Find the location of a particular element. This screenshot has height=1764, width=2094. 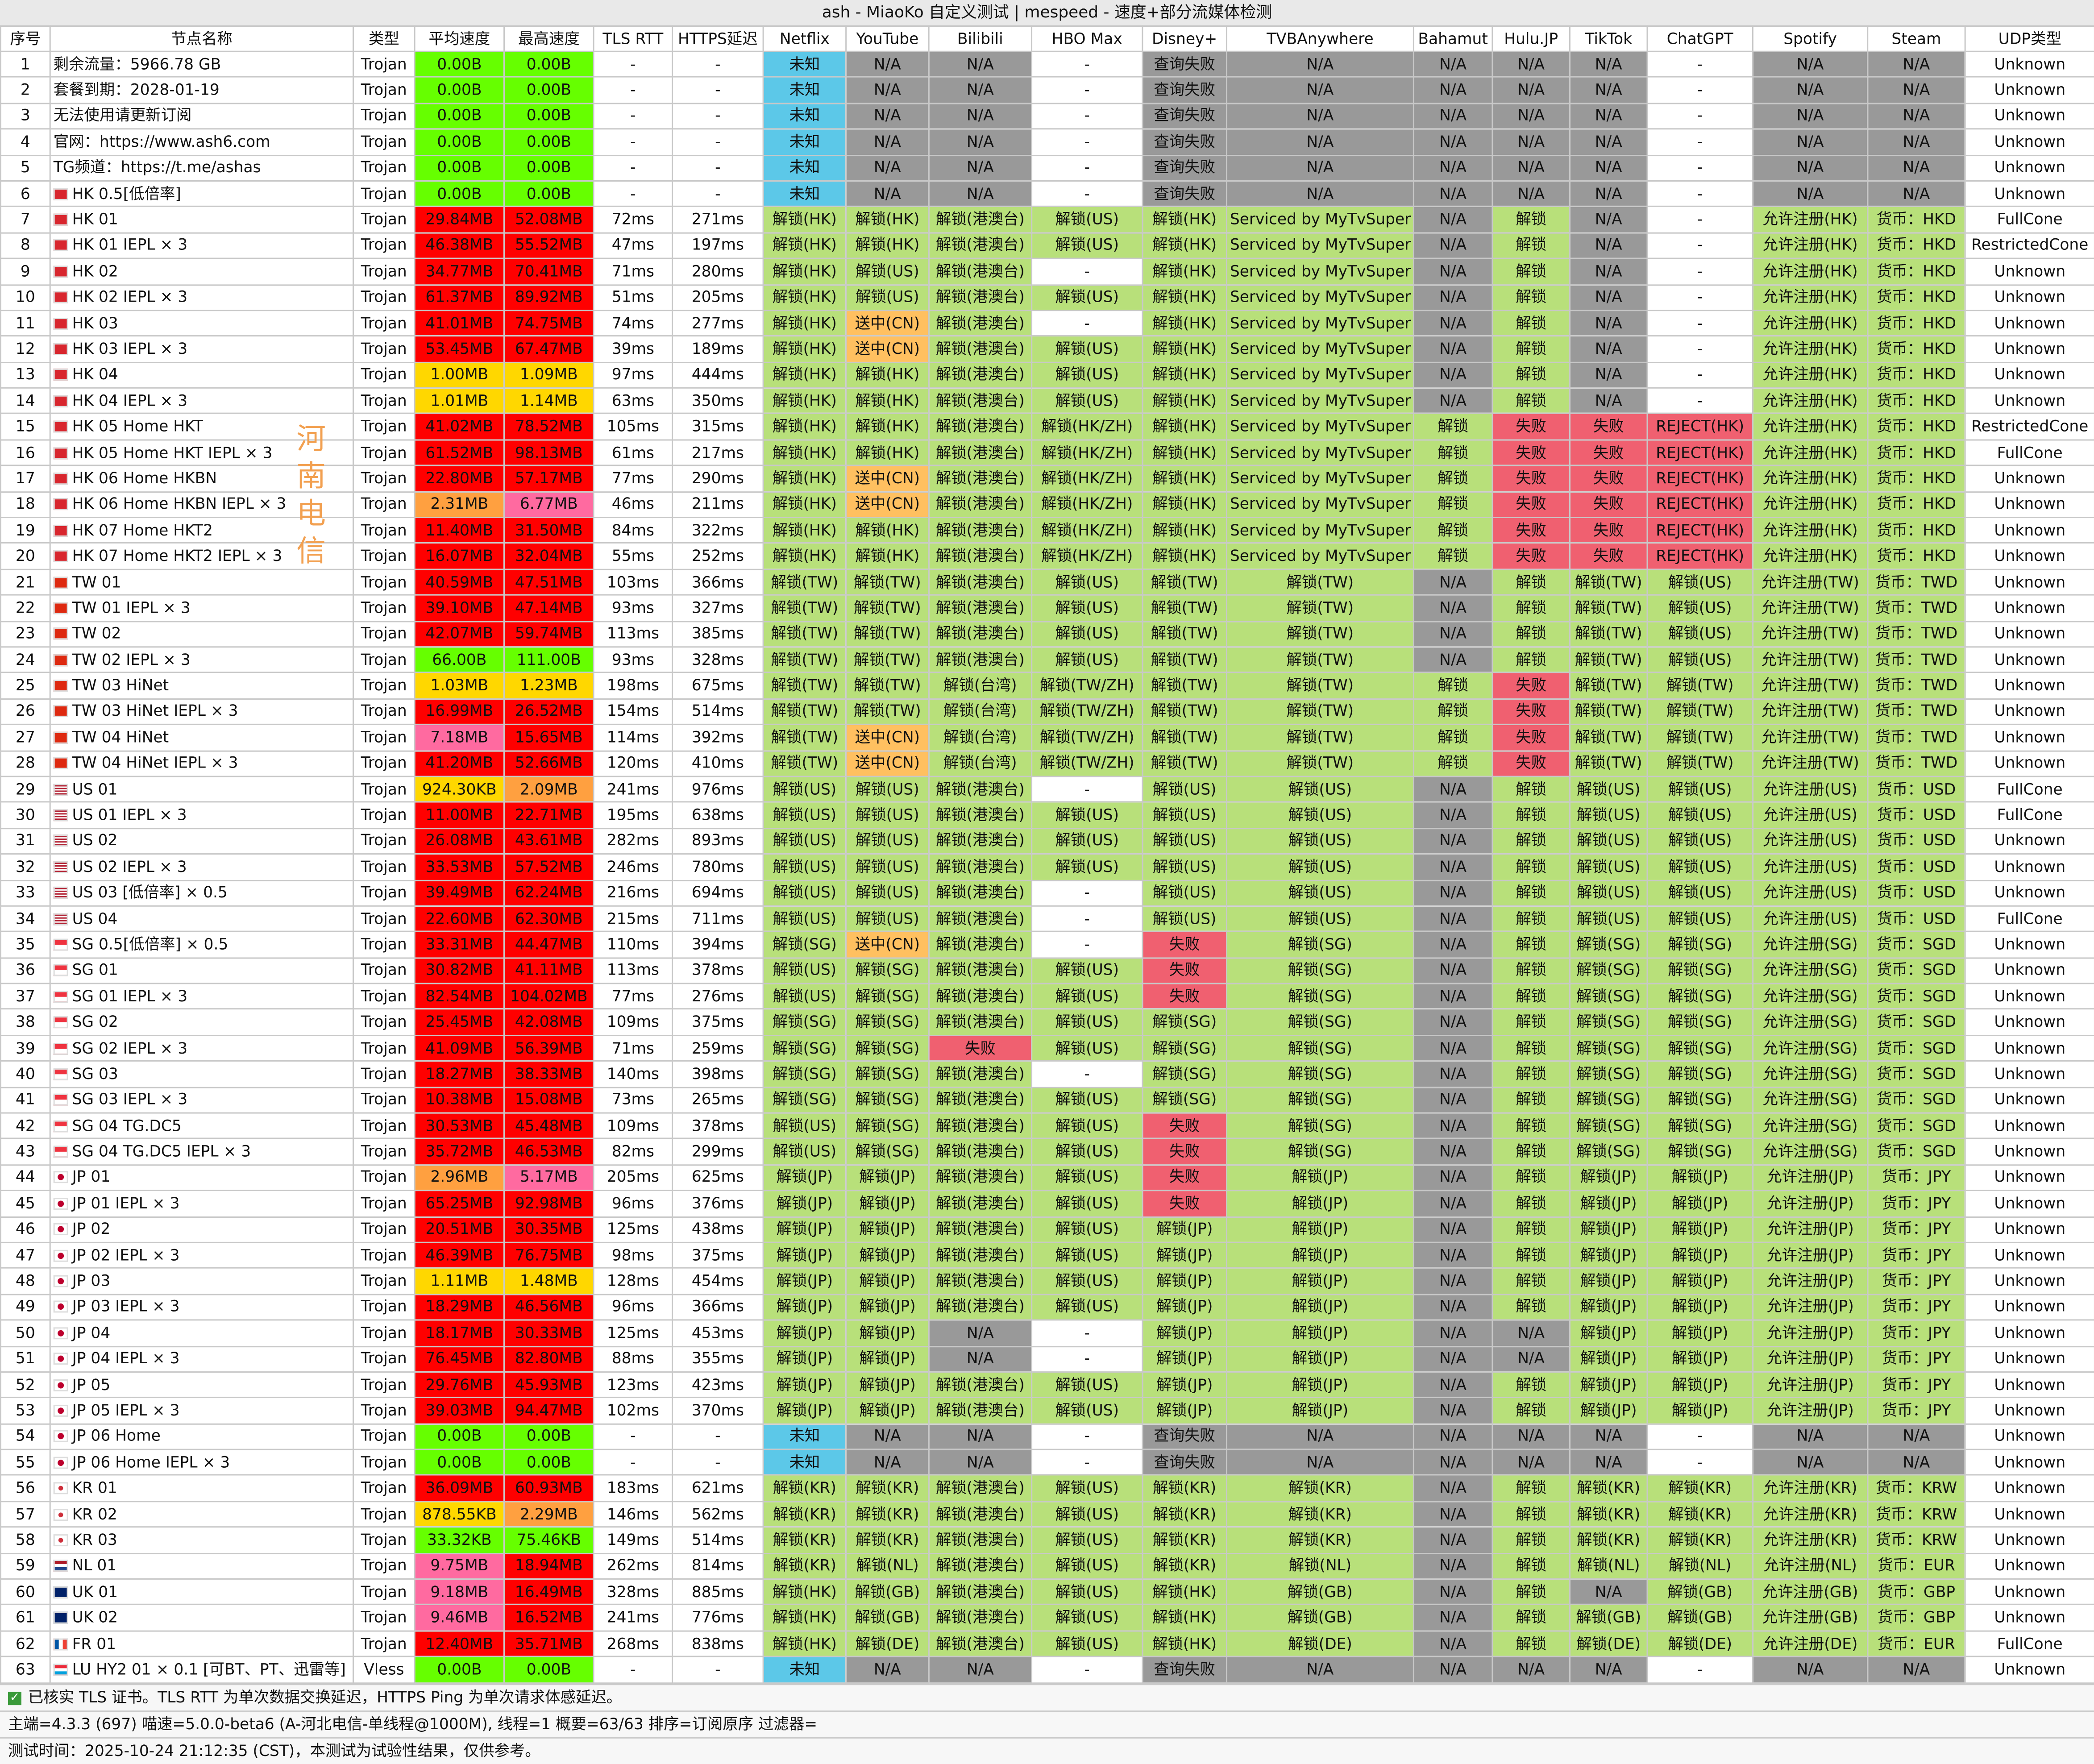

media-cell: 解锁(港澳台) is located at coordinates (981, 505).